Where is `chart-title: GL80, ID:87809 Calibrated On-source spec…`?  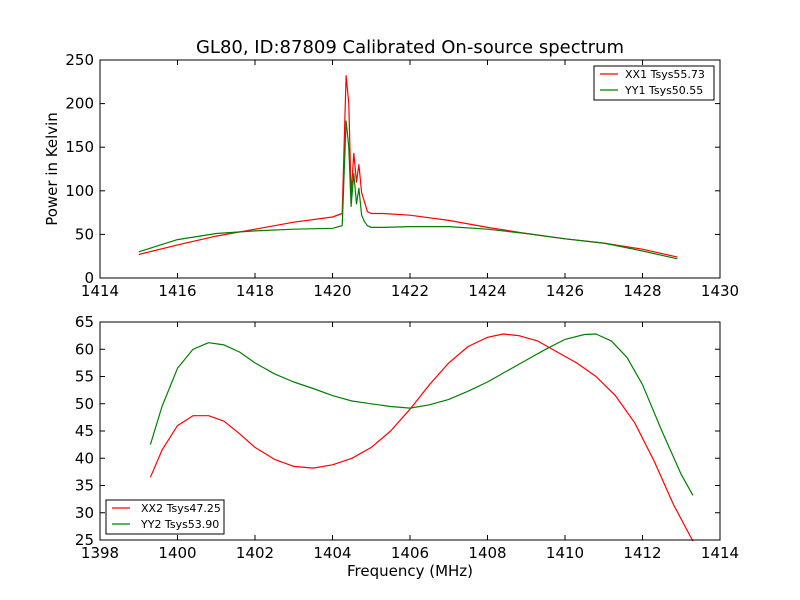 chart-title: GL80, ID:87809 Calibrated On-source spec… is located at coordinates (410, 47).